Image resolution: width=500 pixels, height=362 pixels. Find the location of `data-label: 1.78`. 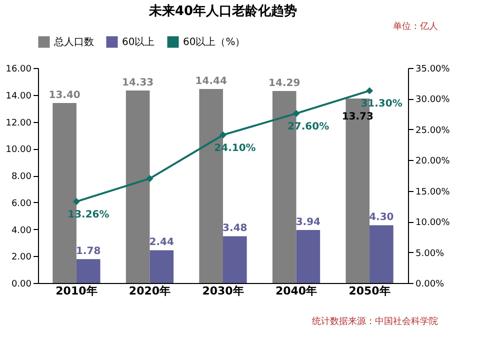

data-label: 1.78 is located at coordinates (88, 252).